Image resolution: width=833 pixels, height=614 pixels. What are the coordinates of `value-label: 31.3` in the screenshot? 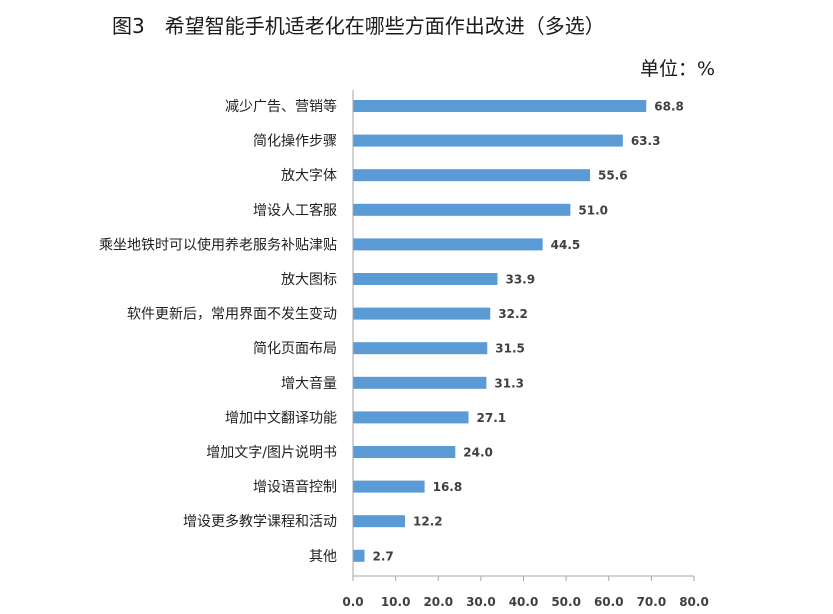 It's located at (509, 383).